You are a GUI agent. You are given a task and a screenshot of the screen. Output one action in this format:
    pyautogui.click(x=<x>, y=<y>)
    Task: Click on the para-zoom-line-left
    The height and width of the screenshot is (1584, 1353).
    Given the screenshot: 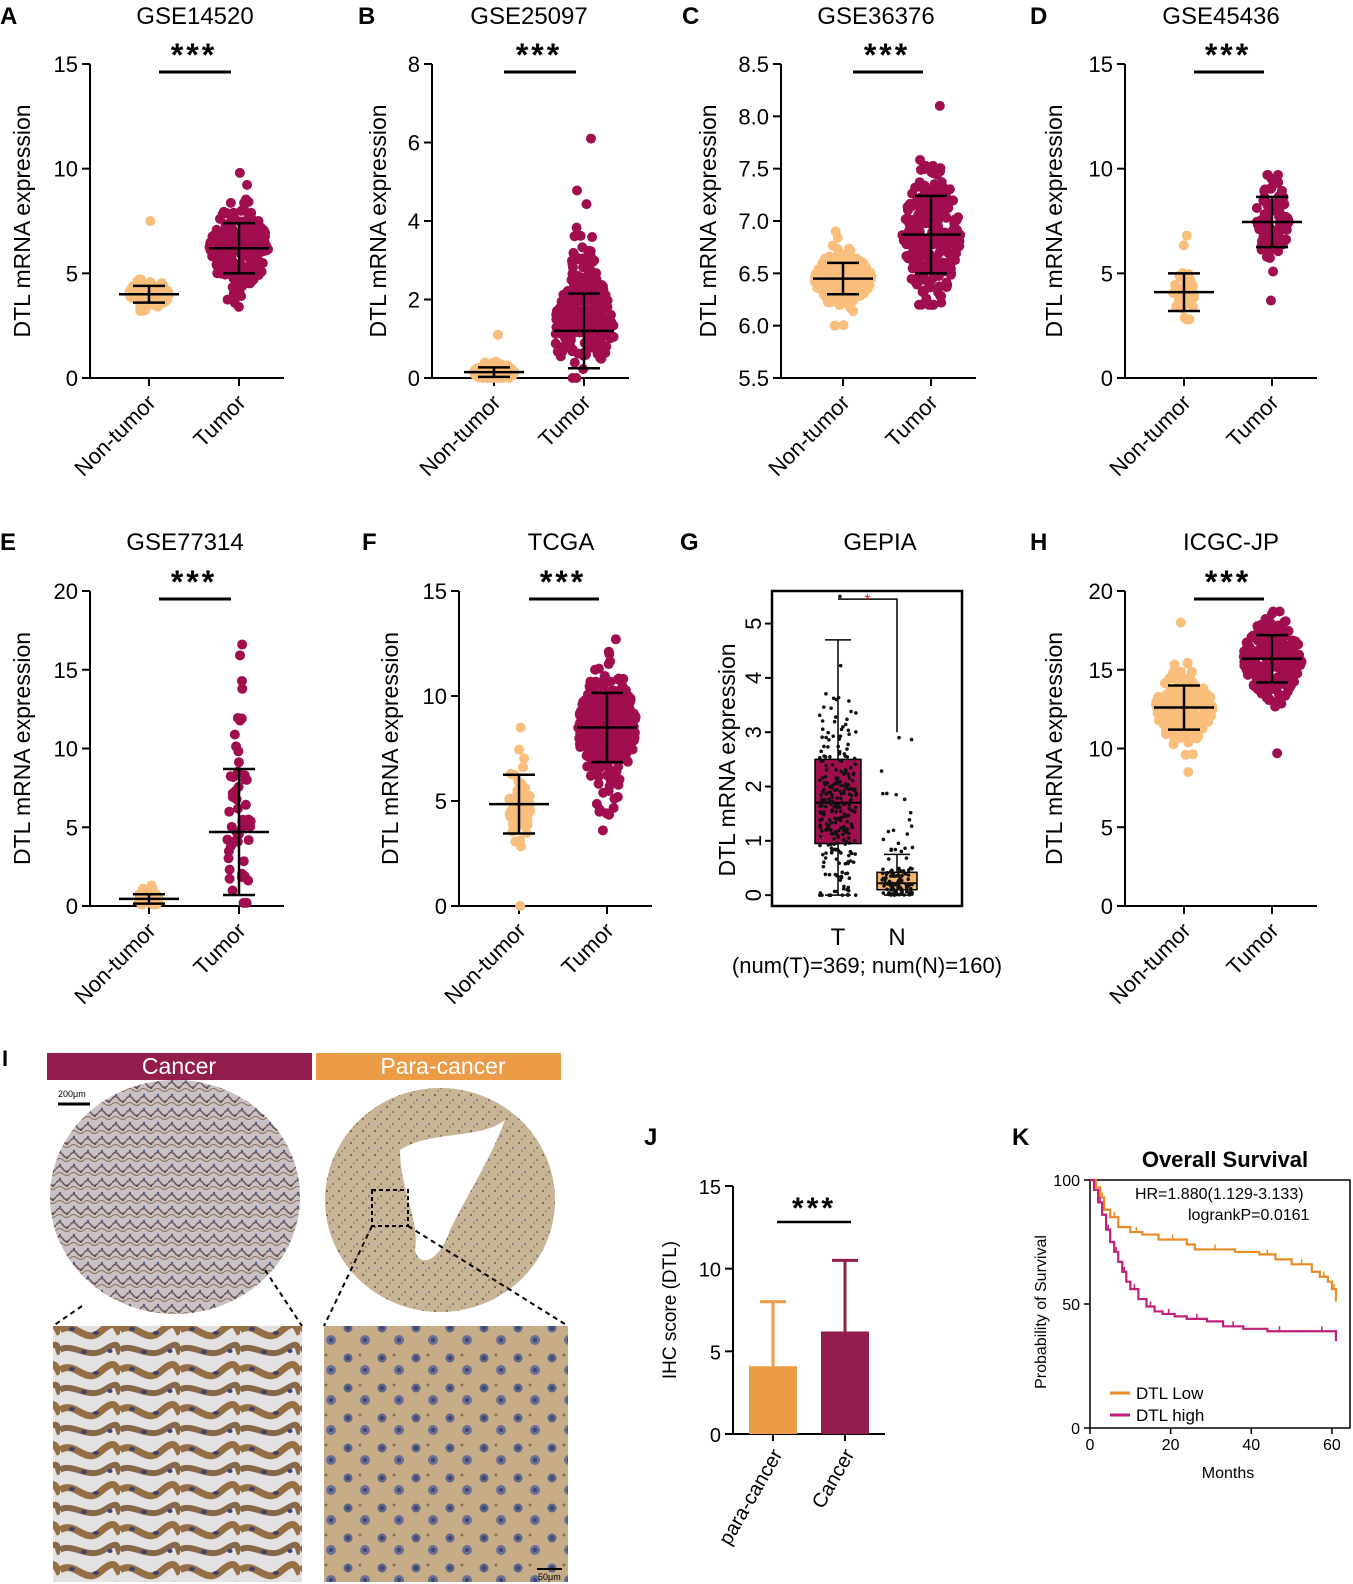 What is the action you would take?
    pyautogui.click(x=348, y=1276)
    